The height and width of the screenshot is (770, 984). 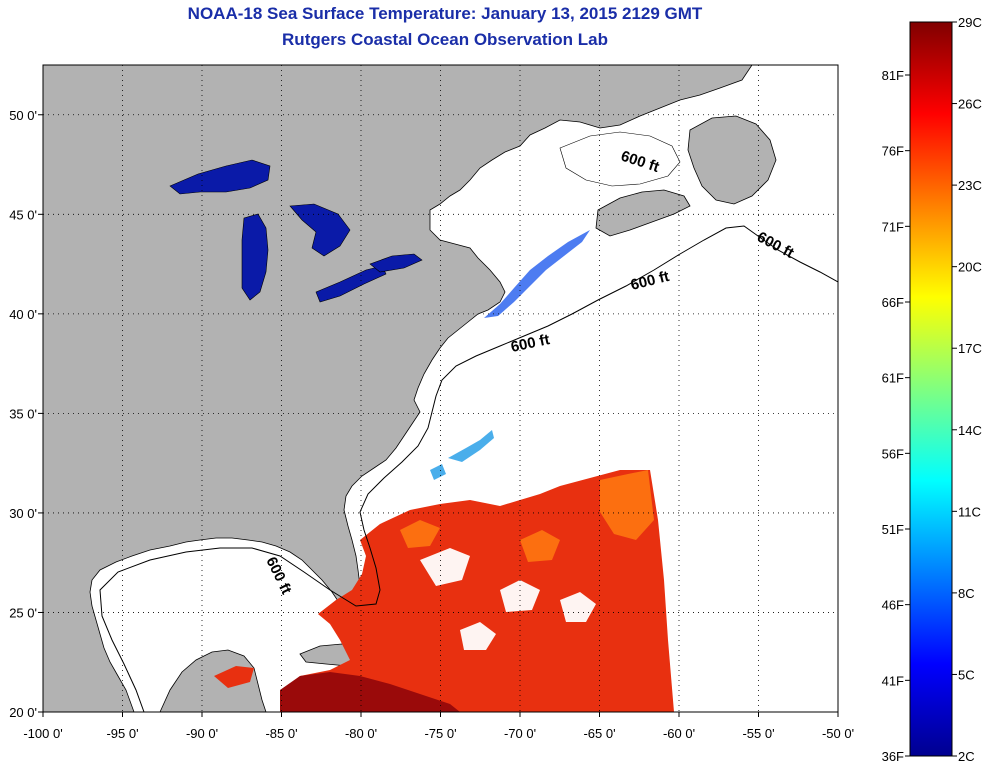 What do you see at coordinates (970, 348) in the screenshot?
I see `colorbar-celsius-label: 17C` at bounding box center [970, 348].